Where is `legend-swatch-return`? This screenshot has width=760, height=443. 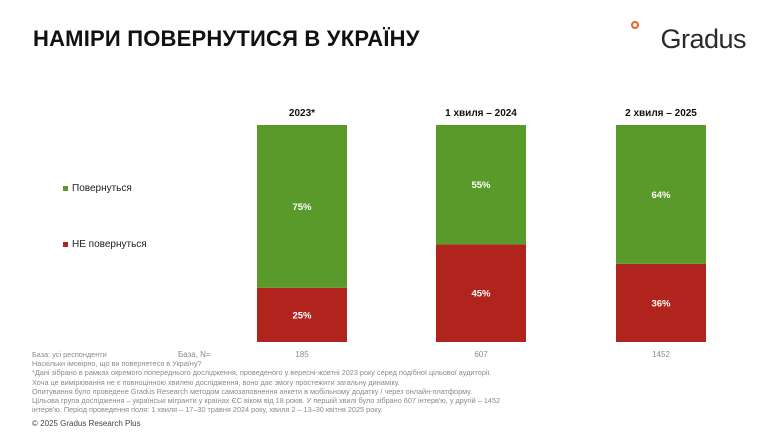 legend-swatch-return is located at coordinates (65, 188).